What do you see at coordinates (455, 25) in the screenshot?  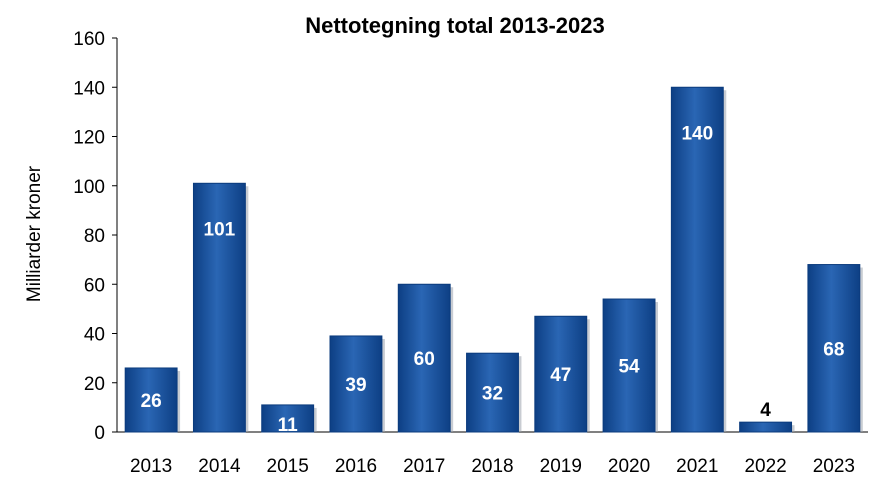 I see `chart-title: Nettotegning total 2013-2023` at bounding box center [455, 25].